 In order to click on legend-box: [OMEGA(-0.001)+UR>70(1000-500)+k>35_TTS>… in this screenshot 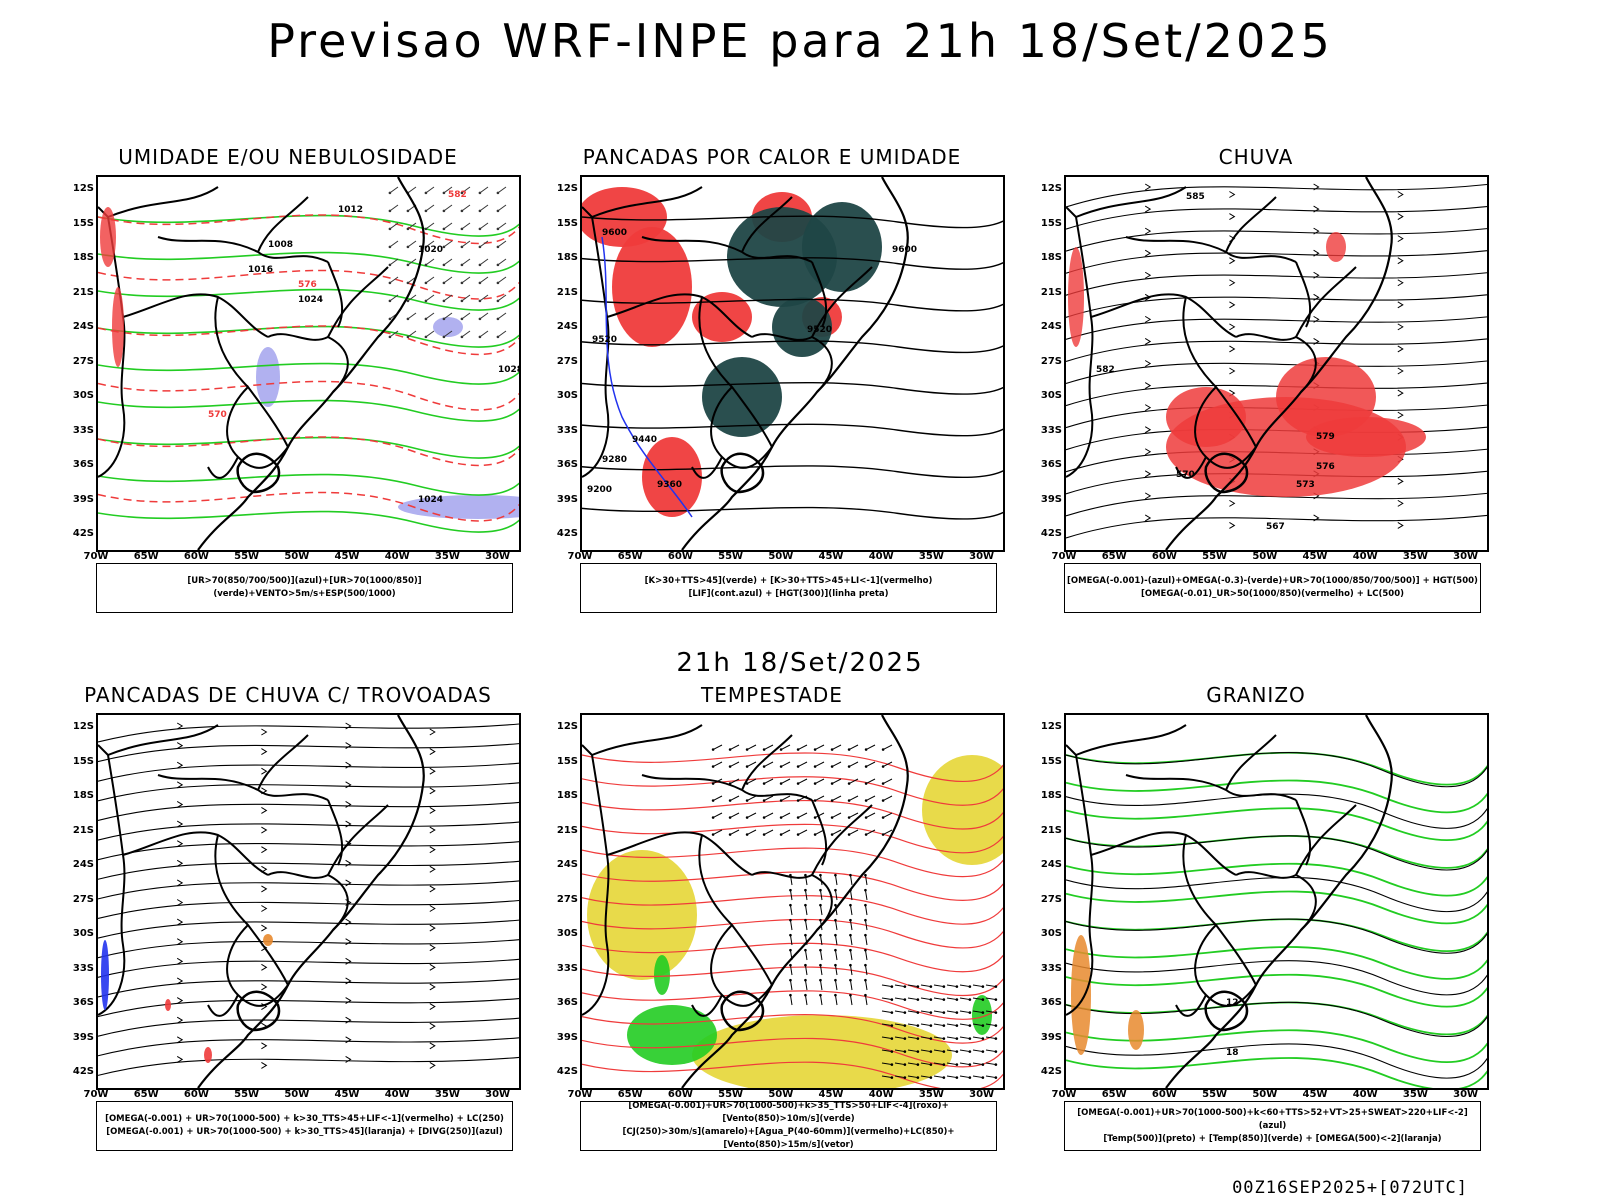, I will do `click(788, 1126)`.